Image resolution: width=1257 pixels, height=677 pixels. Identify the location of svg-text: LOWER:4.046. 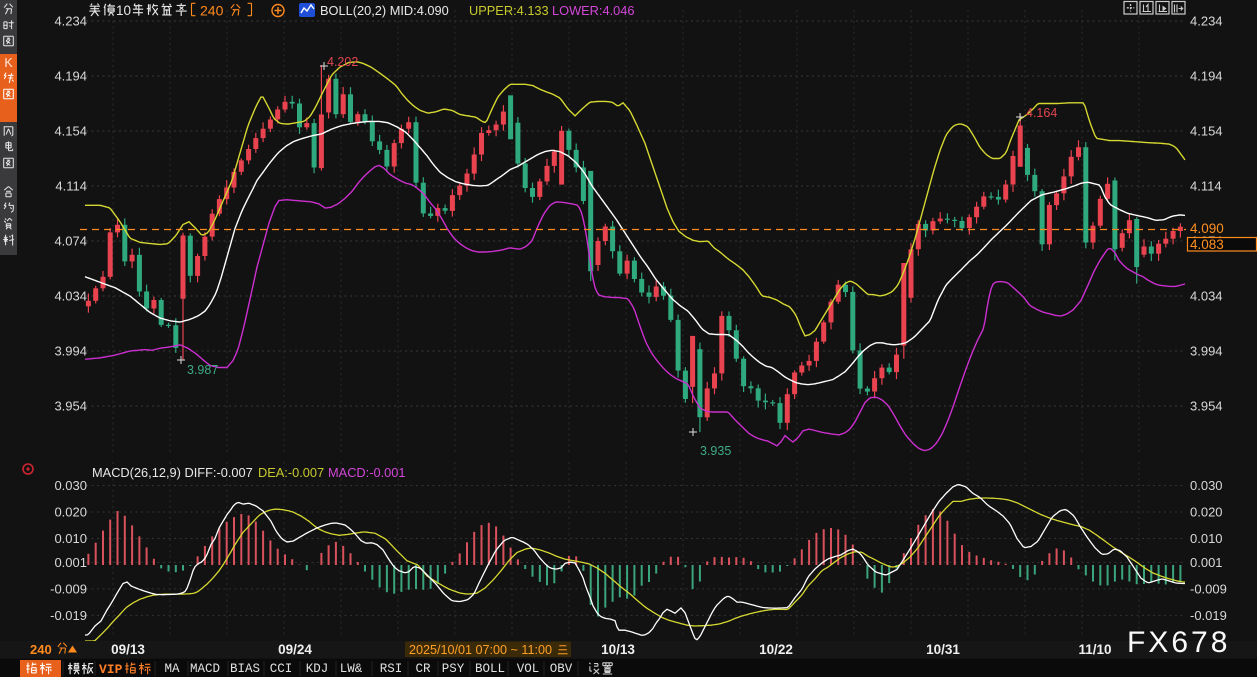
(593, 10).